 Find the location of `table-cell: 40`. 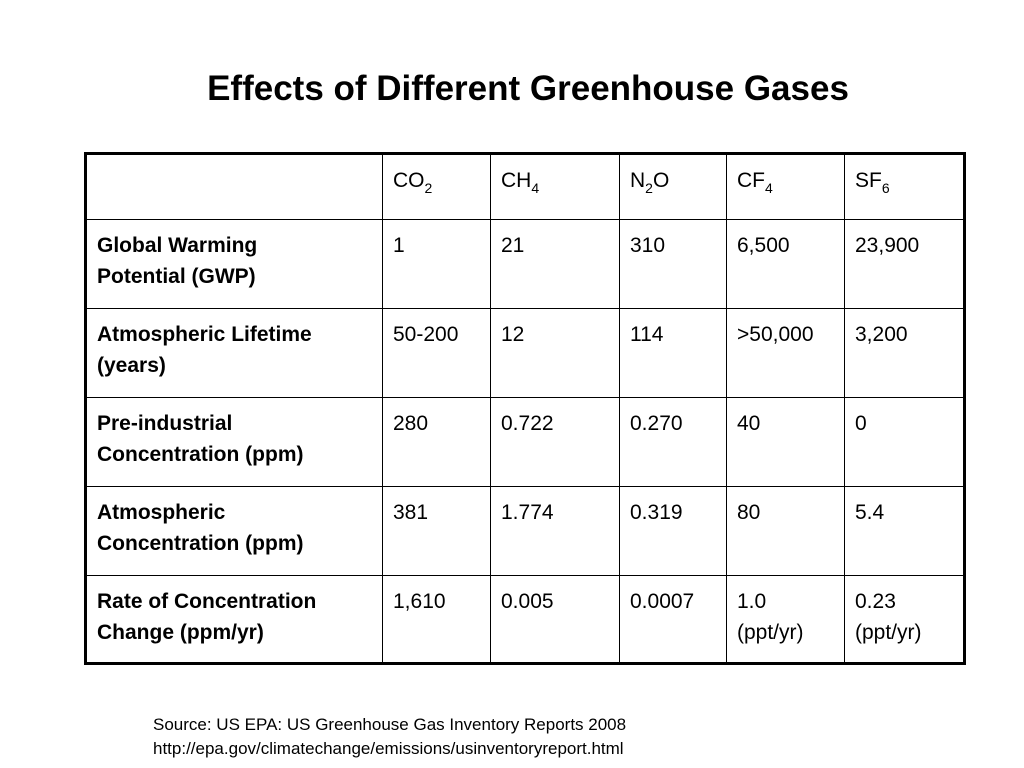

table-cell: 40 is located at coordinates (785, 442).